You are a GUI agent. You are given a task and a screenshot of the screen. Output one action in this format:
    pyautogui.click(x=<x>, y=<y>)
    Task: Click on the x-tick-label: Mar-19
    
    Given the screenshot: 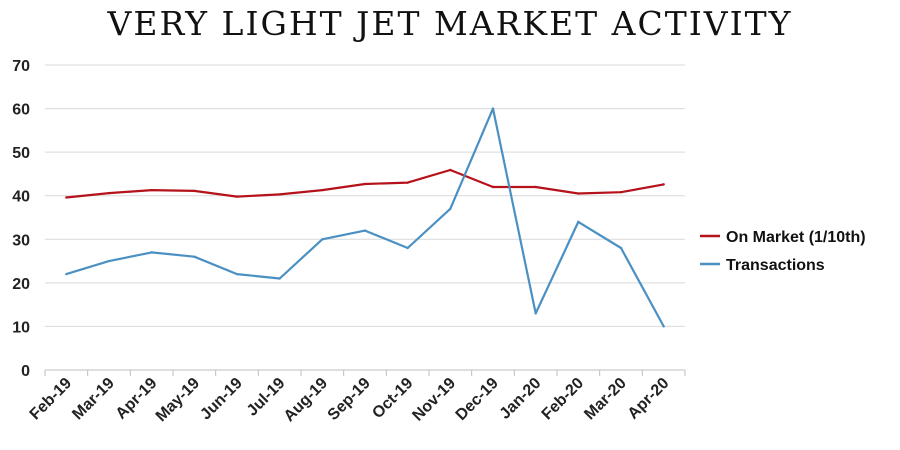 What is the action you would take?
    pyautogui.click(x=93, y=399)
    